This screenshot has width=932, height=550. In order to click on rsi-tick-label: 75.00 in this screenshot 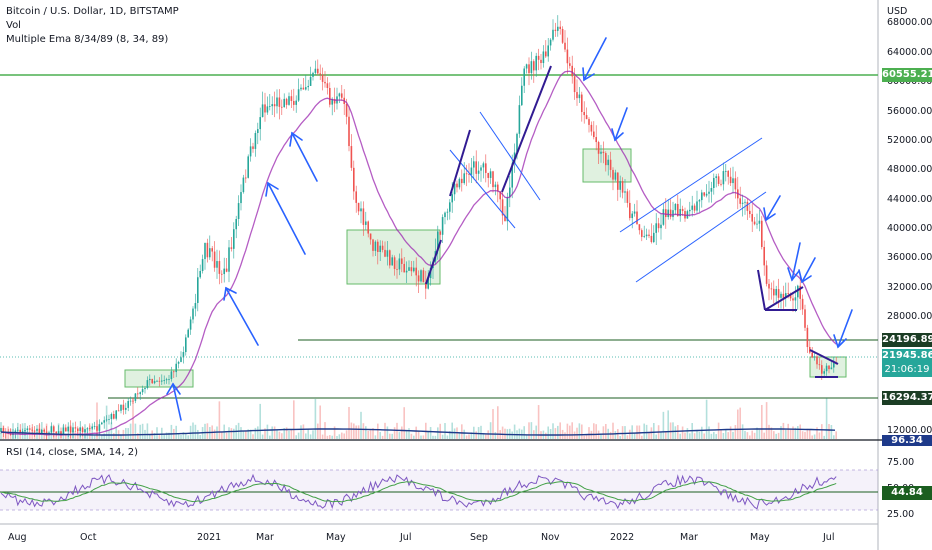, I will do `click(901, 462)`.